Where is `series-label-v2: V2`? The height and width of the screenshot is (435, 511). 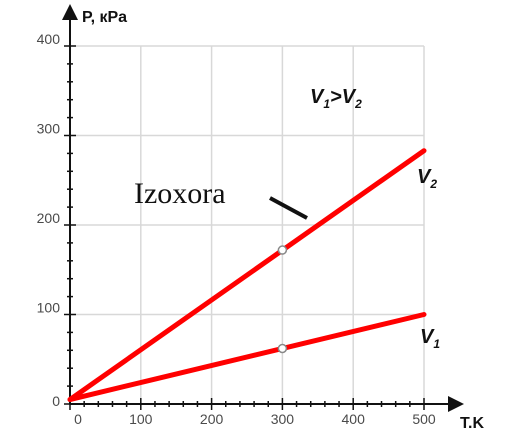 series-label-v2: V2 is located at coordinates (427, 178).